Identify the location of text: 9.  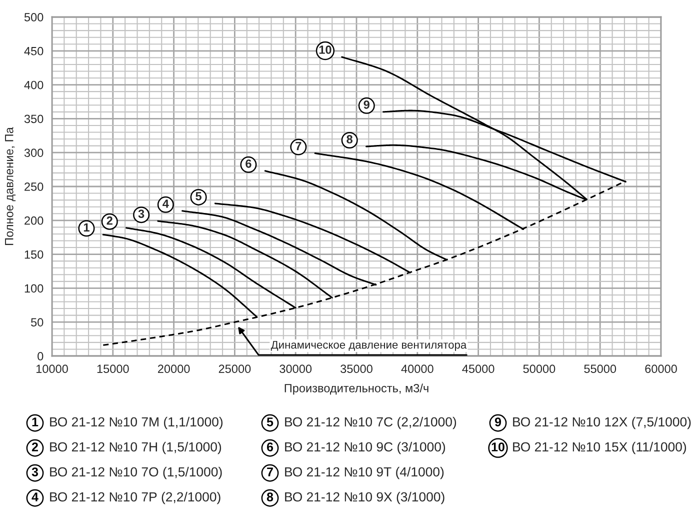
(498, 422).